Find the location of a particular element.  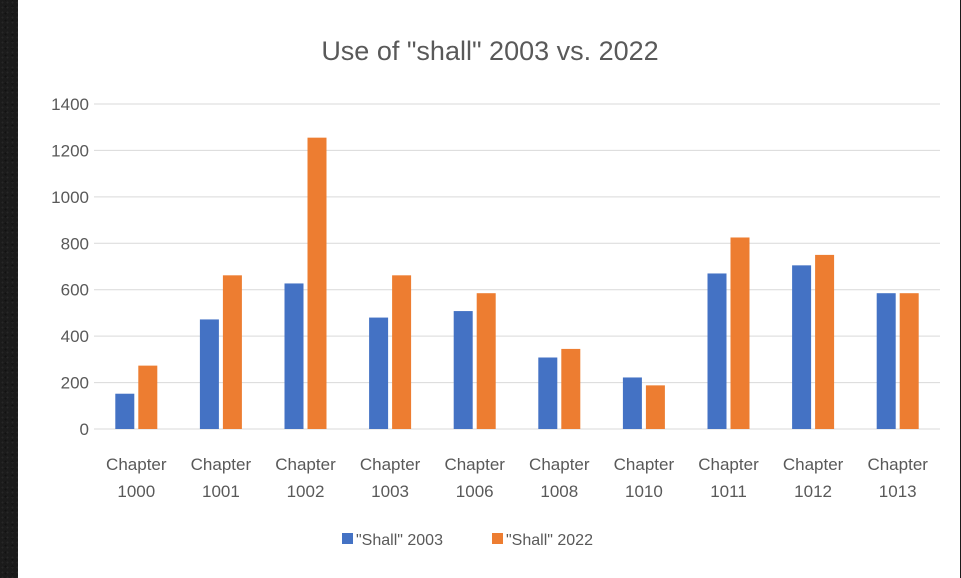

legend: "Shall" 2003 "Shall" 2022 is located at coordinates (467, 540).